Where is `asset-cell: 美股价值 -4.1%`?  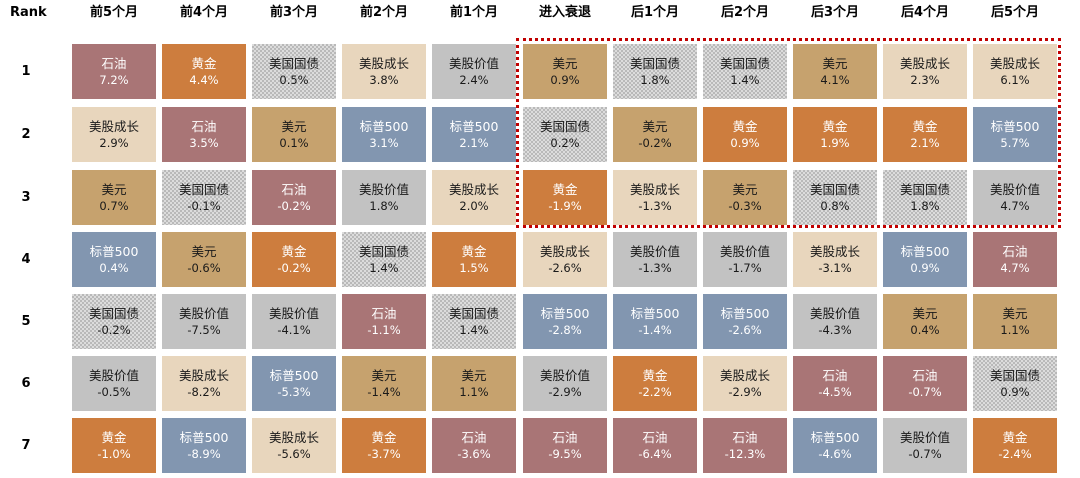
asset-cell: 美股价值 -4.1% is located at coordinates (294, 321).